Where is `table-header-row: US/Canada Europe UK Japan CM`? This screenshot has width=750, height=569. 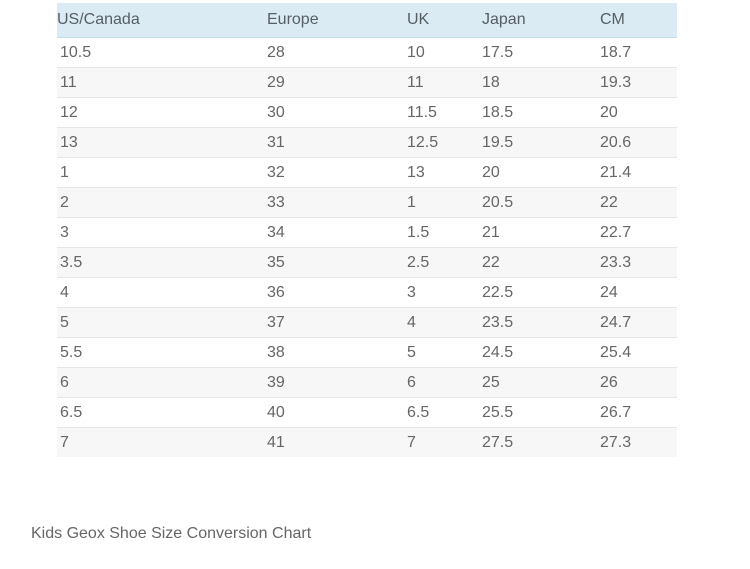
table-header-row: US/Canada Europe UK Japan CM is located at coordinates (367, 20).